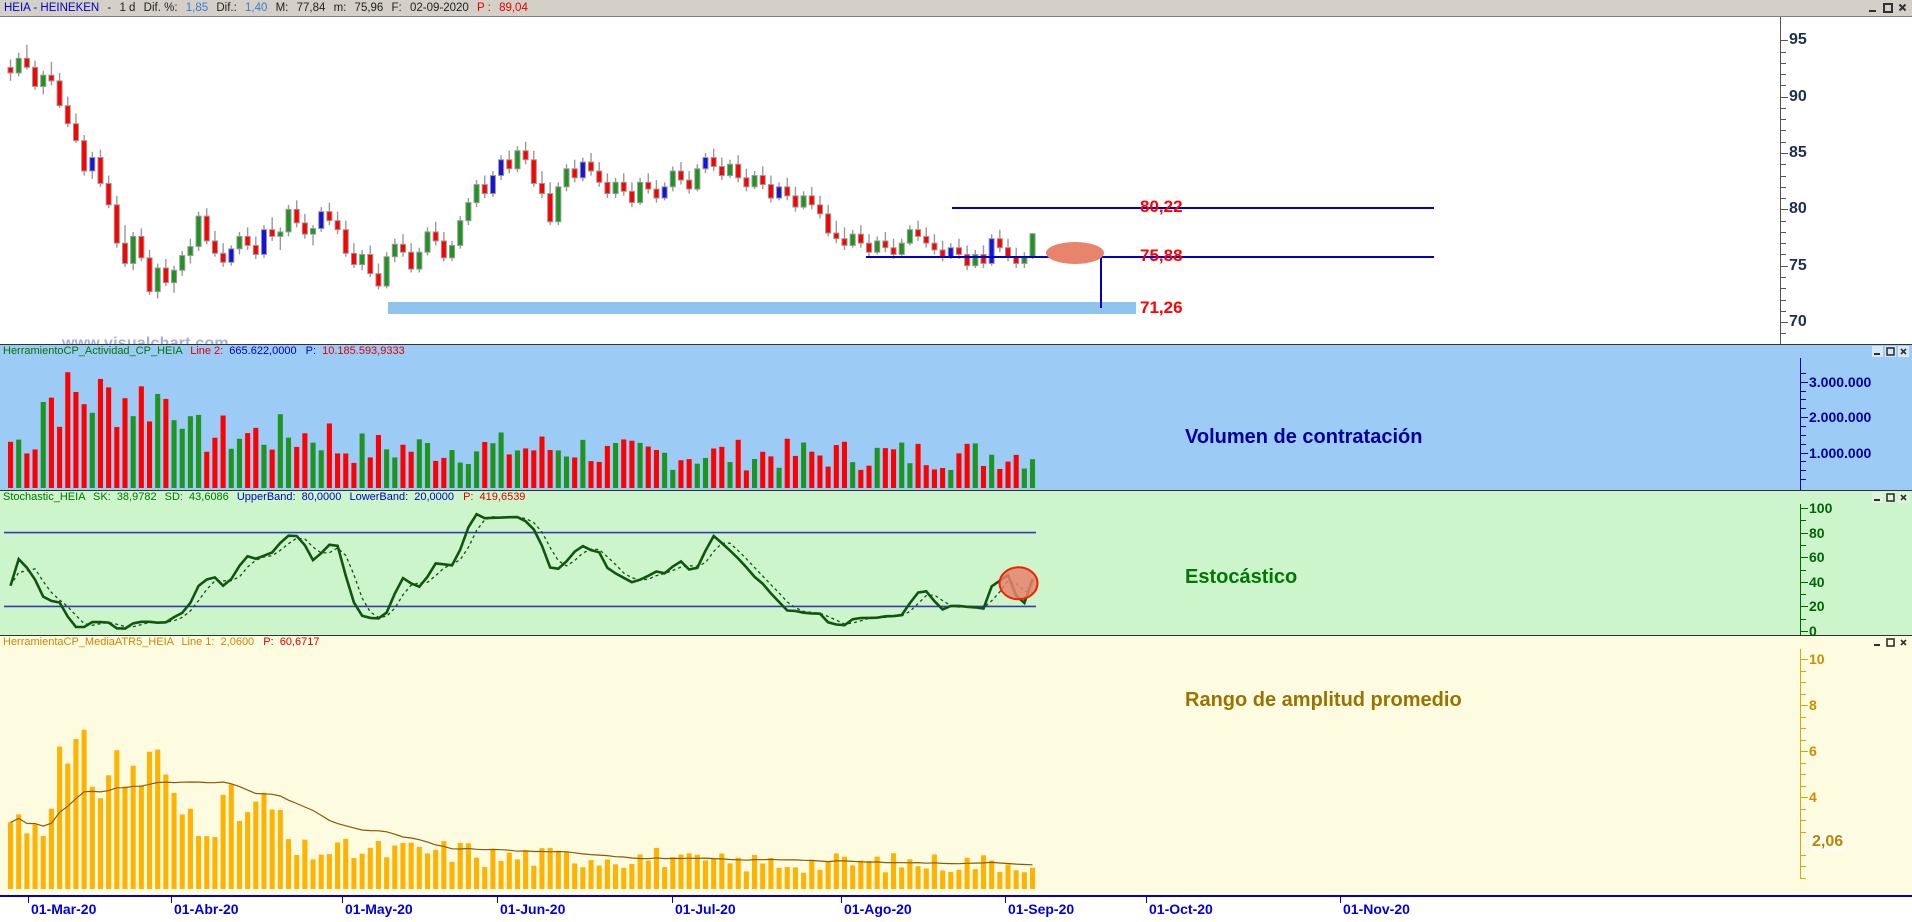 This screenshot has height=922, width=1912. Describe the element at coordinates (439, 8) in the screenshot. I see `date-value: 02-09-2020` at that location.